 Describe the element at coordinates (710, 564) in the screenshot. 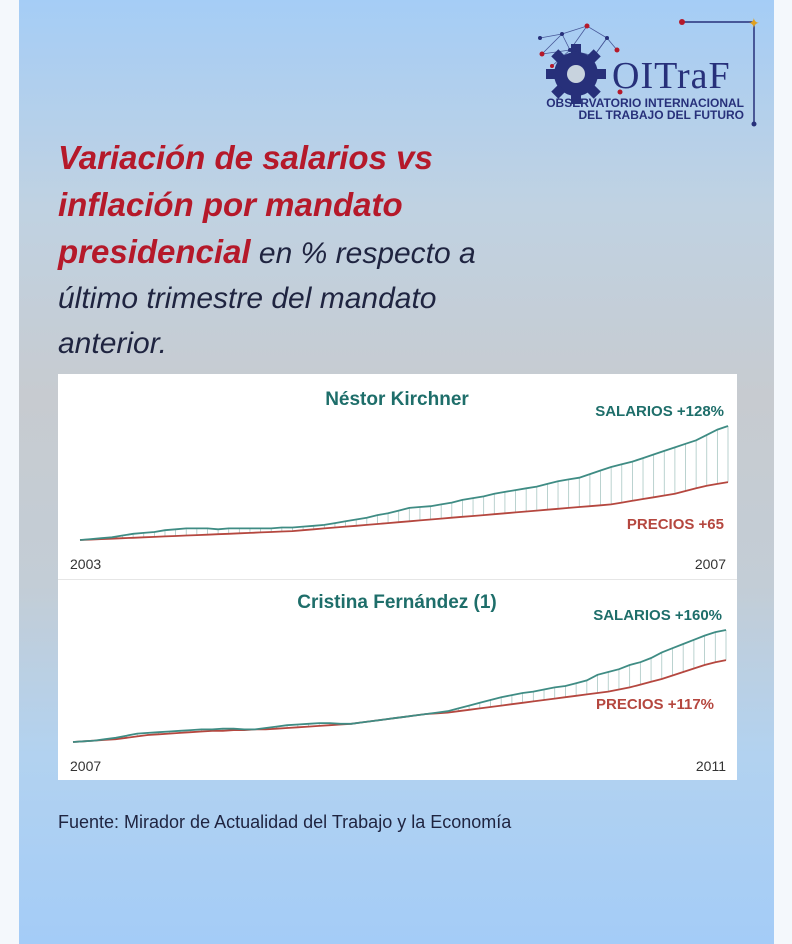

I see `x-end-label: 2007` at that location.